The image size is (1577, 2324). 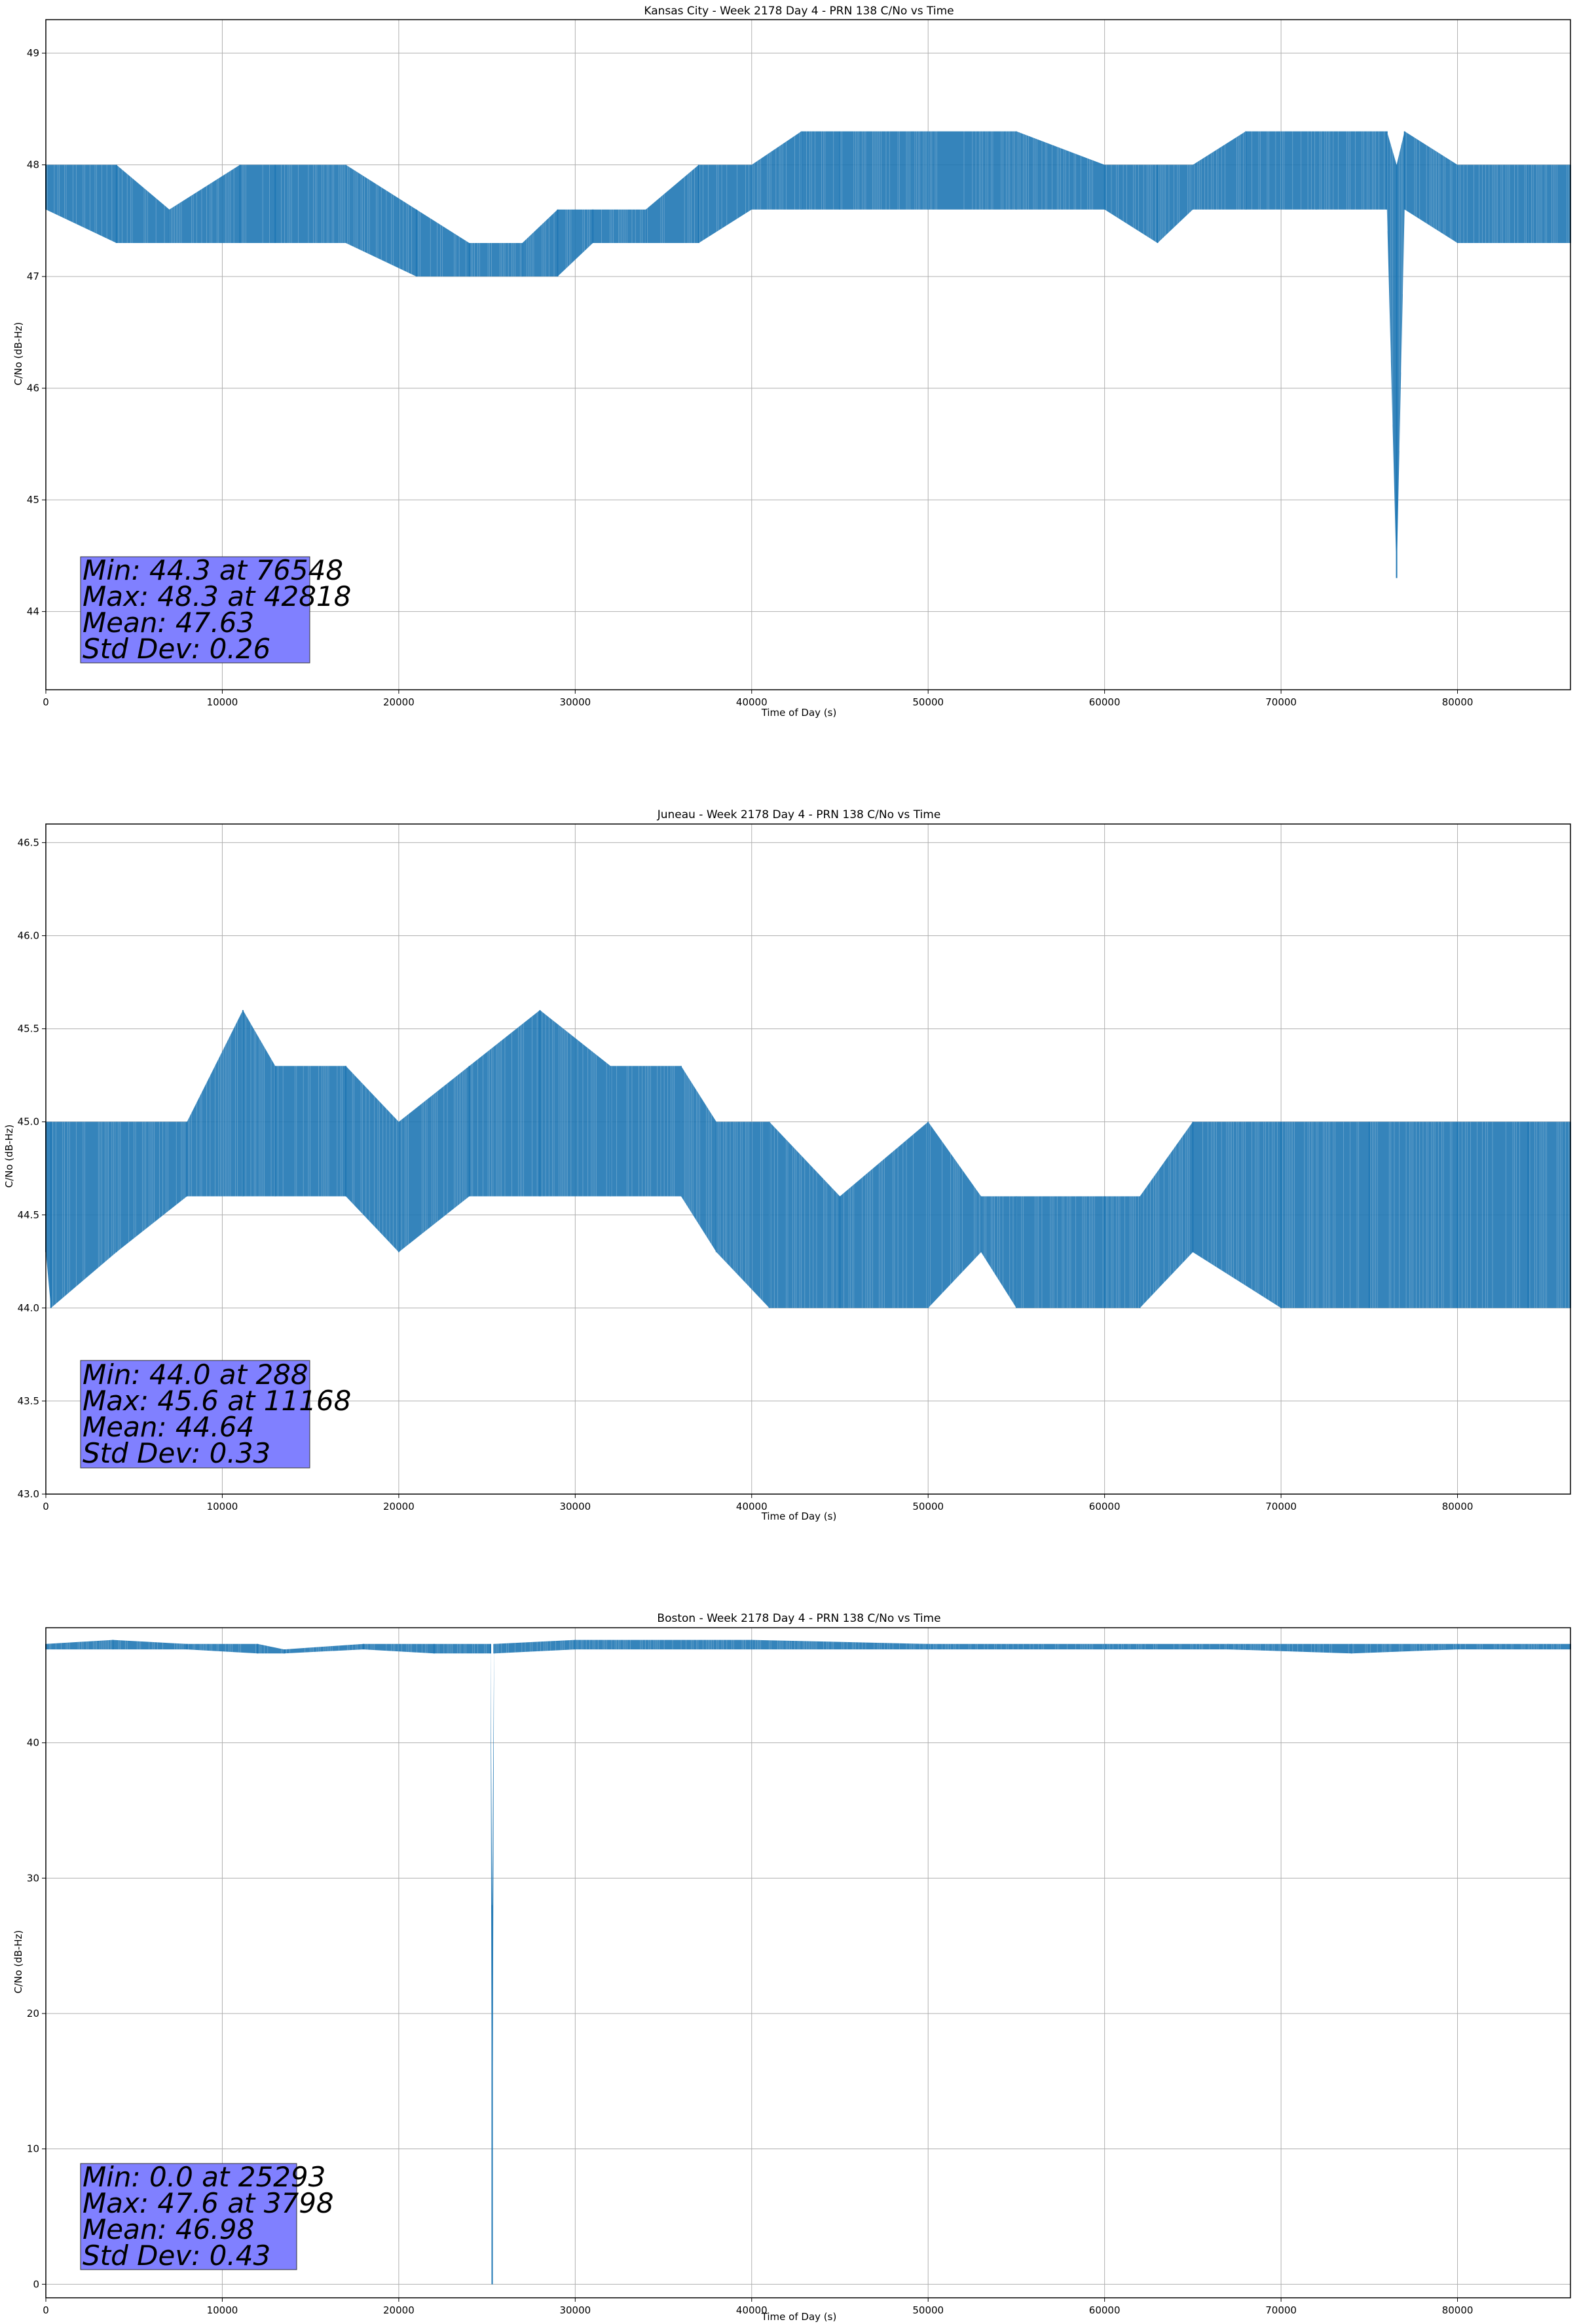 I want to click on y-tick-label: 20, so click(x=33, y=2013).